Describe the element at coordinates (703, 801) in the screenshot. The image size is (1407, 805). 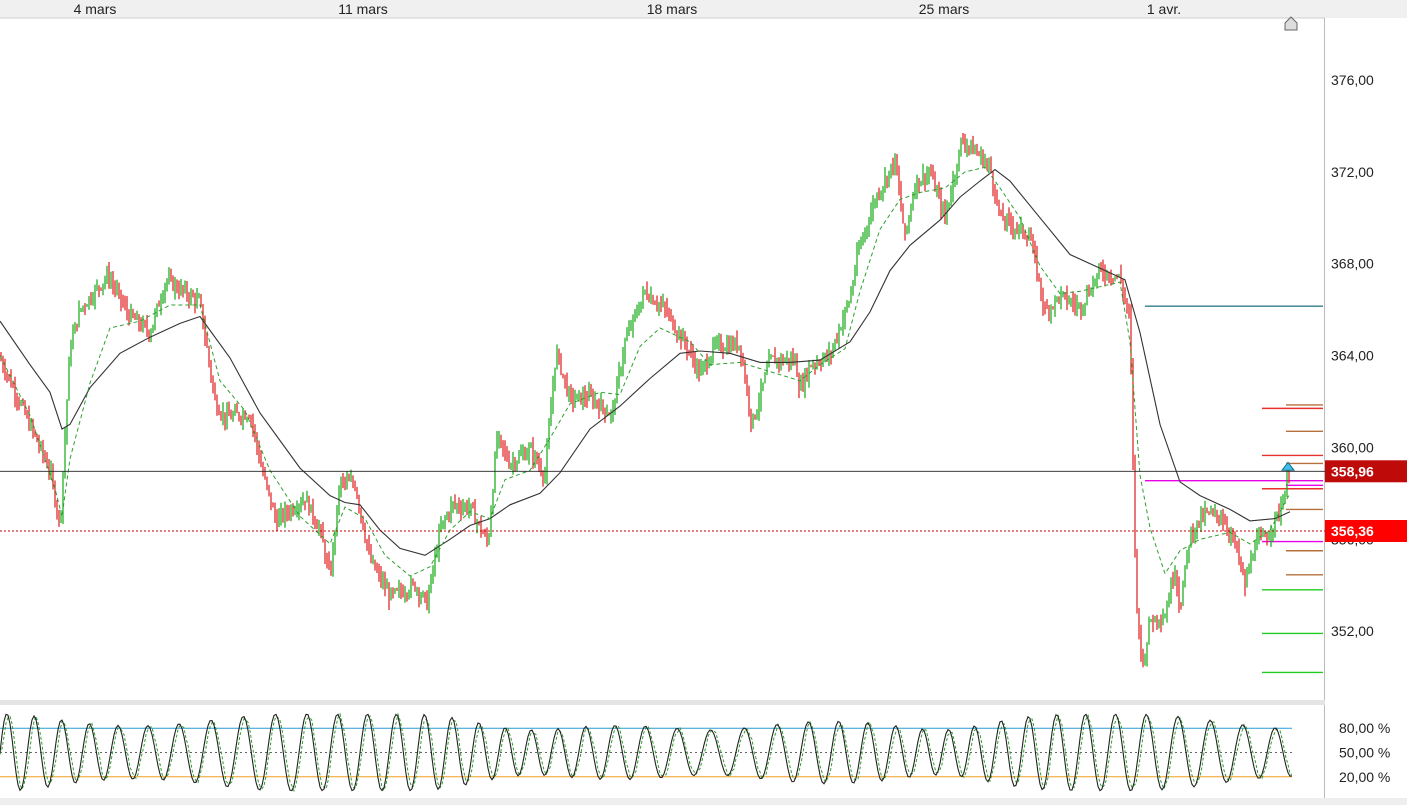
I see `bottom-border` at that location.